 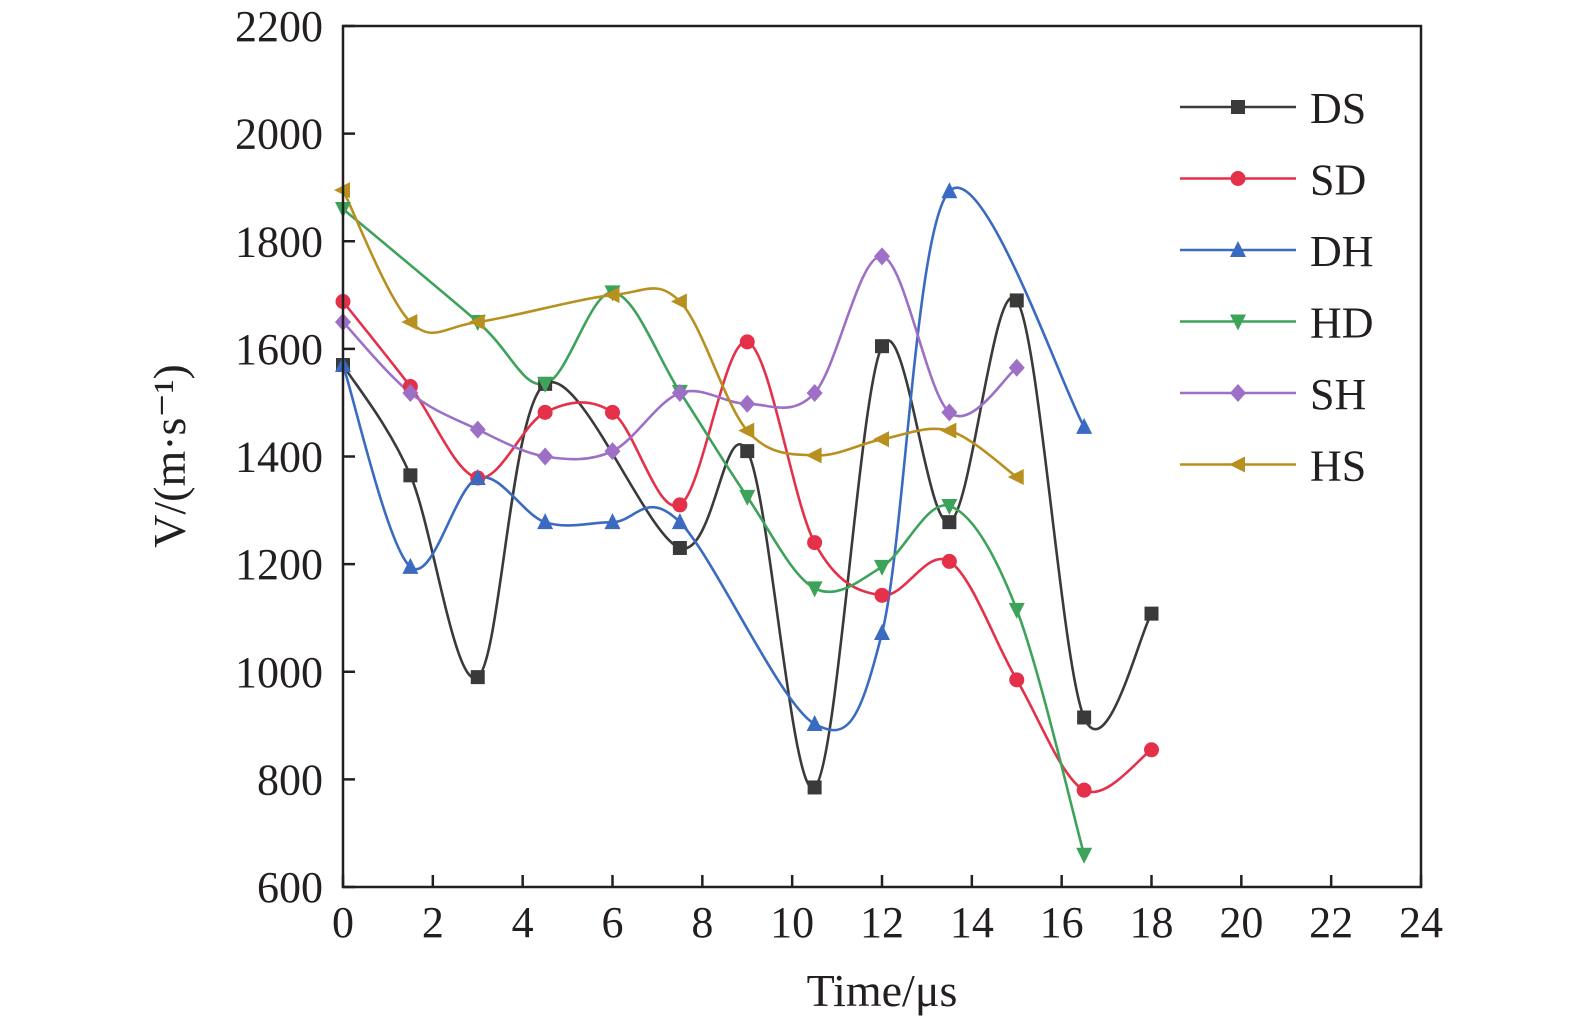 I want to click on x-tick-label-8: 16, so click(x=1062, y=922).